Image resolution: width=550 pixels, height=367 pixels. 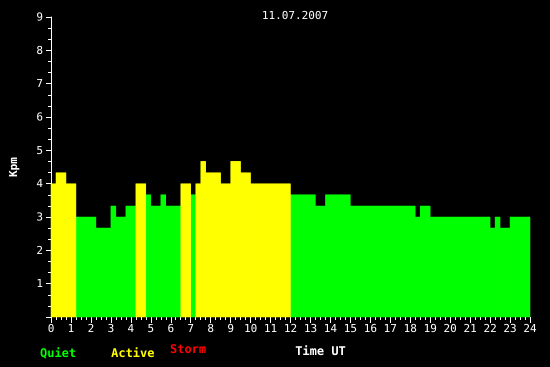 I want to click on y-tick-label: 7, so click(x=39, y=83).